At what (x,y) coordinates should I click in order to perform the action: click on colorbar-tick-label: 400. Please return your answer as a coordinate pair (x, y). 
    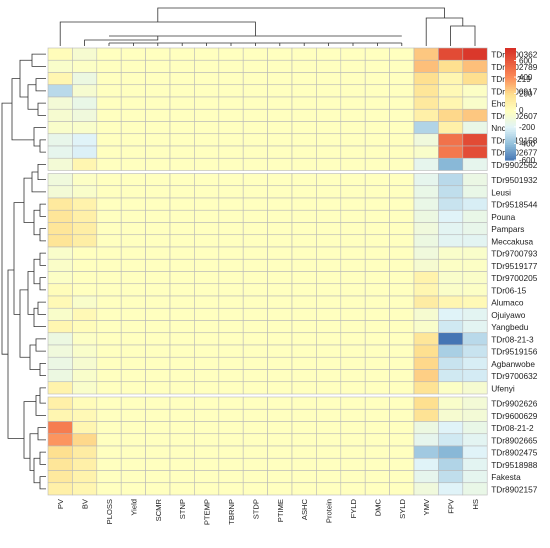
    Looking at the image, I should click on (526, 77).